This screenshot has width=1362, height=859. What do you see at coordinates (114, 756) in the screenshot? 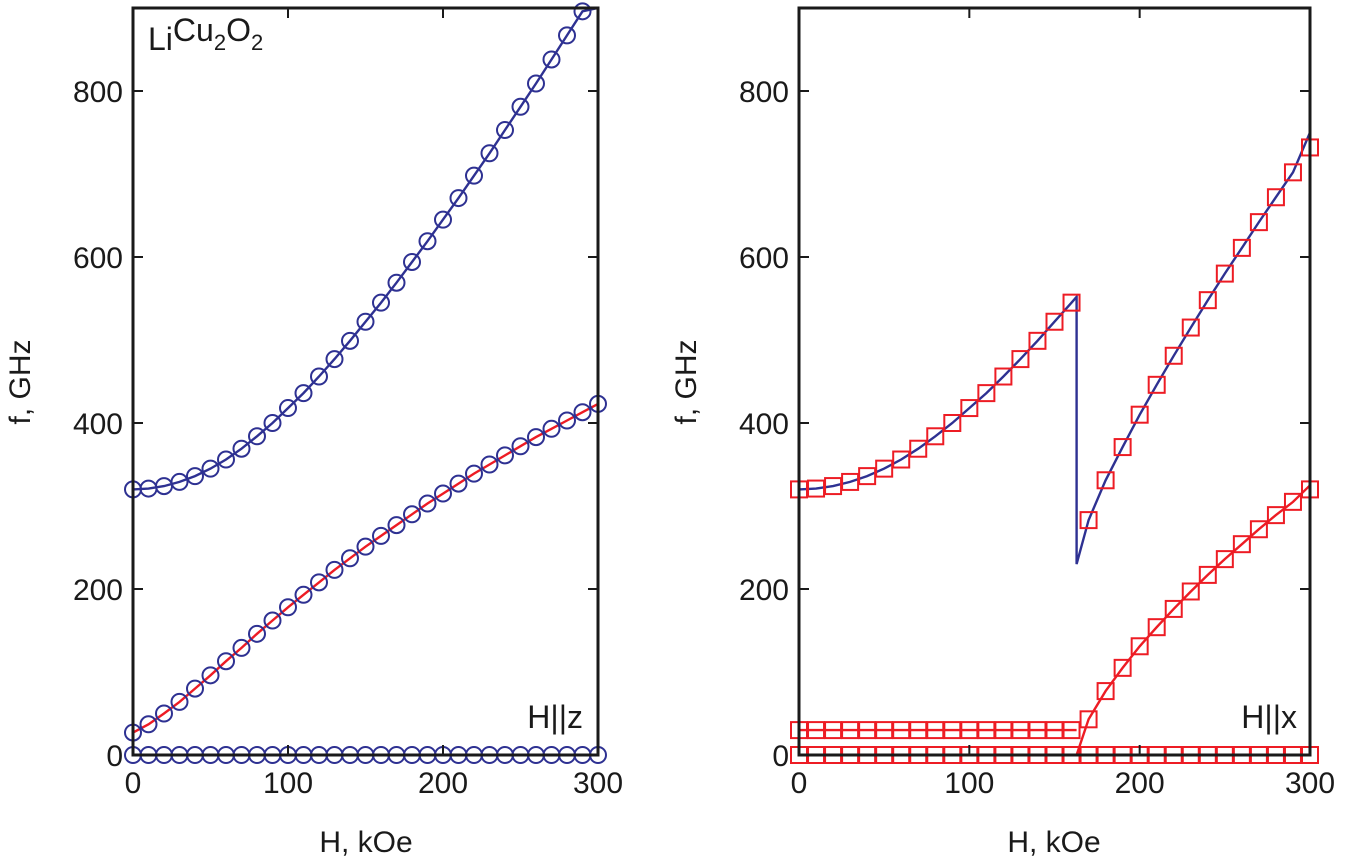
I see `y-tick-label: 0` at bounding box center [114, 756].